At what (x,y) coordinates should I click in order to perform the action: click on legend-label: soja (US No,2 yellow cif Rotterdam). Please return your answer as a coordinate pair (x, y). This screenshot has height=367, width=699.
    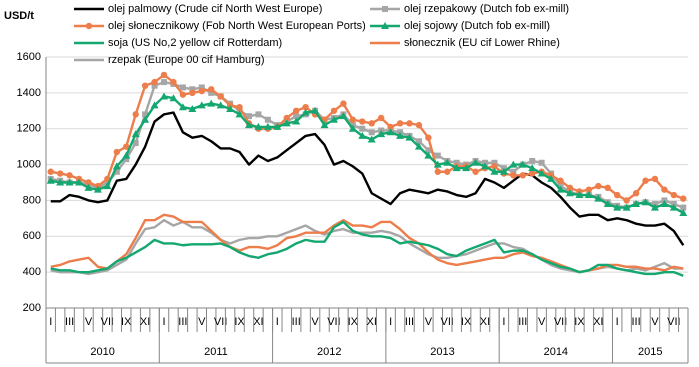
    Looking at the image, I should click on (195, 43).